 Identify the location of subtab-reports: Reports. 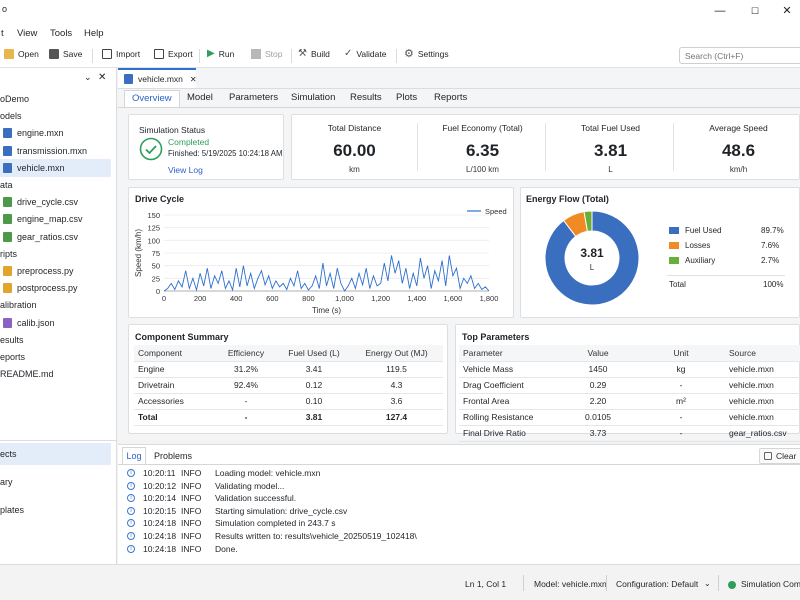
(451, 97).